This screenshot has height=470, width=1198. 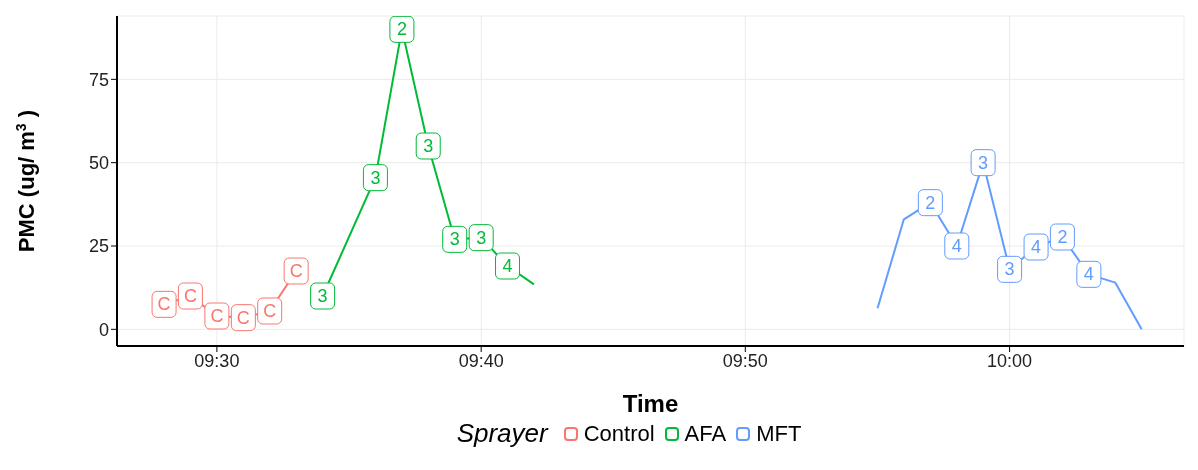 What do you see at coordinates (98, 79) in the screenshot?
I see `y-tick-label: 75` at bounding box center [98, 79].